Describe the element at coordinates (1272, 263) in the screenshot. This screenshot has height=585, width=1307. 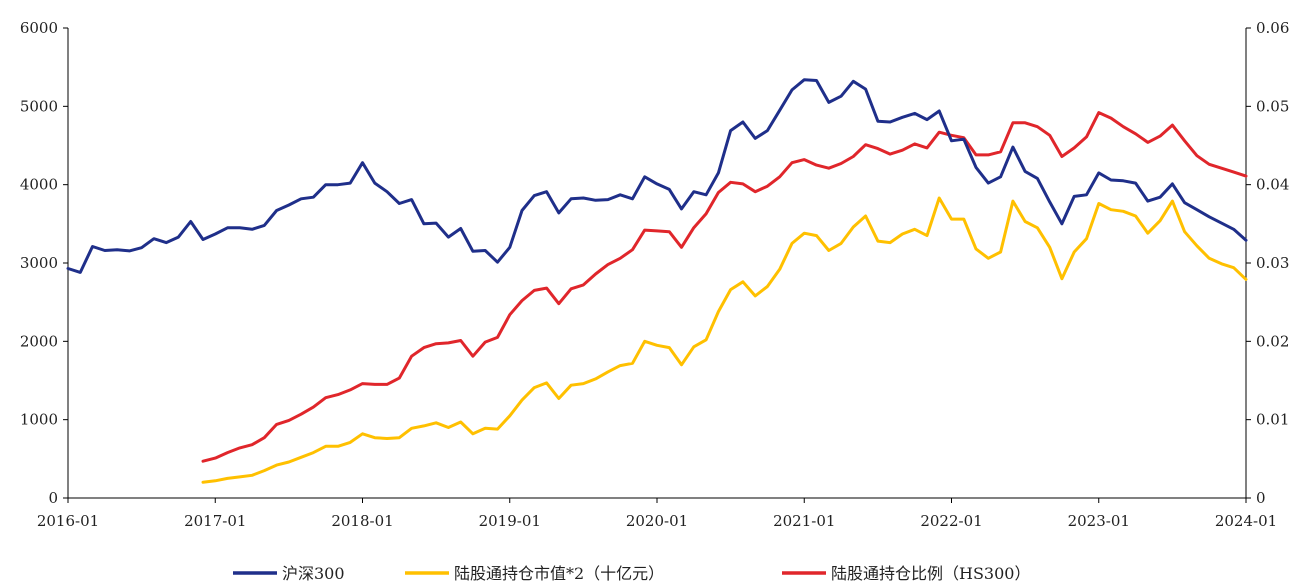
I see `y-right-tick-label: 0.03` at that location.